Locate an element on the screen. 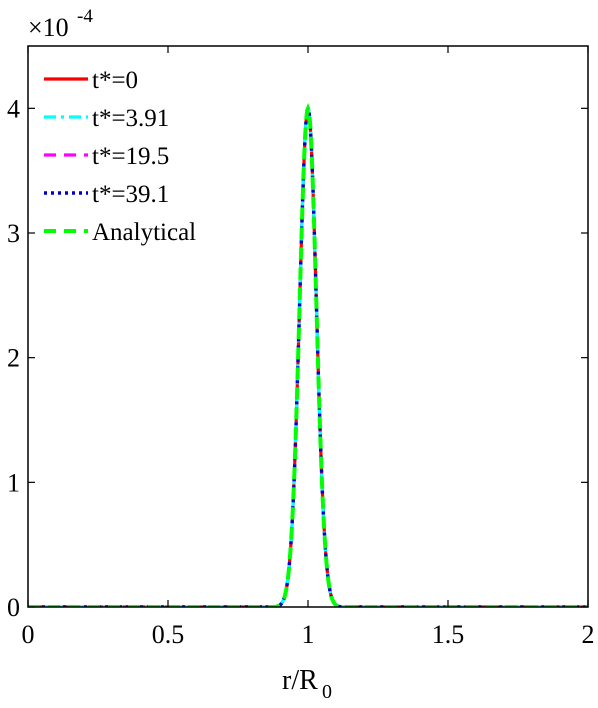  legend: t*=0 t*=3.91 t*=19.5 t*=39.1 Analytical is located at coordinates (120, 156).